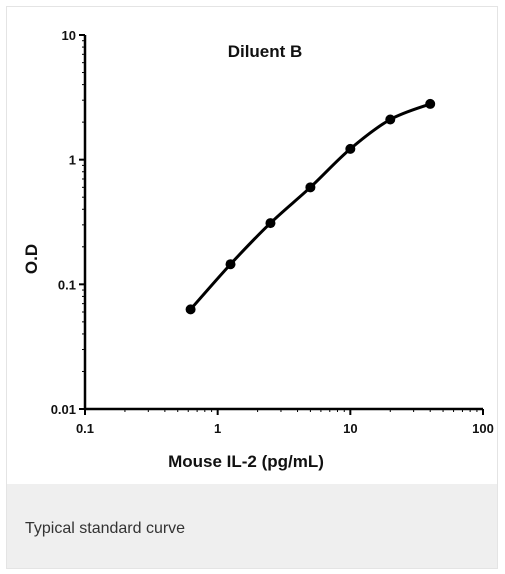 This screenshot has height=574, width=505. What do you see at coordinates (69, 35) in the screenshot?
I see `y-tick-label-3: 10` at bounding box center [69, 35].